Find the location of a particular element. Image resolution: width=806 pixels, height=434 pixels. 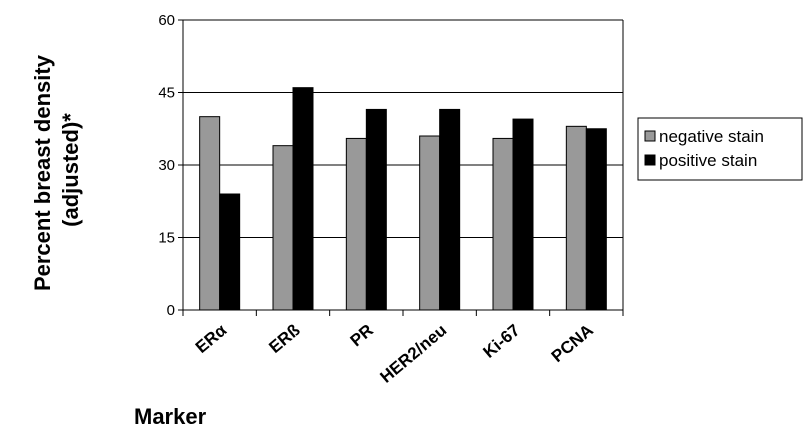

x-tick-label: PCNA is located at coordinates (572, 344).